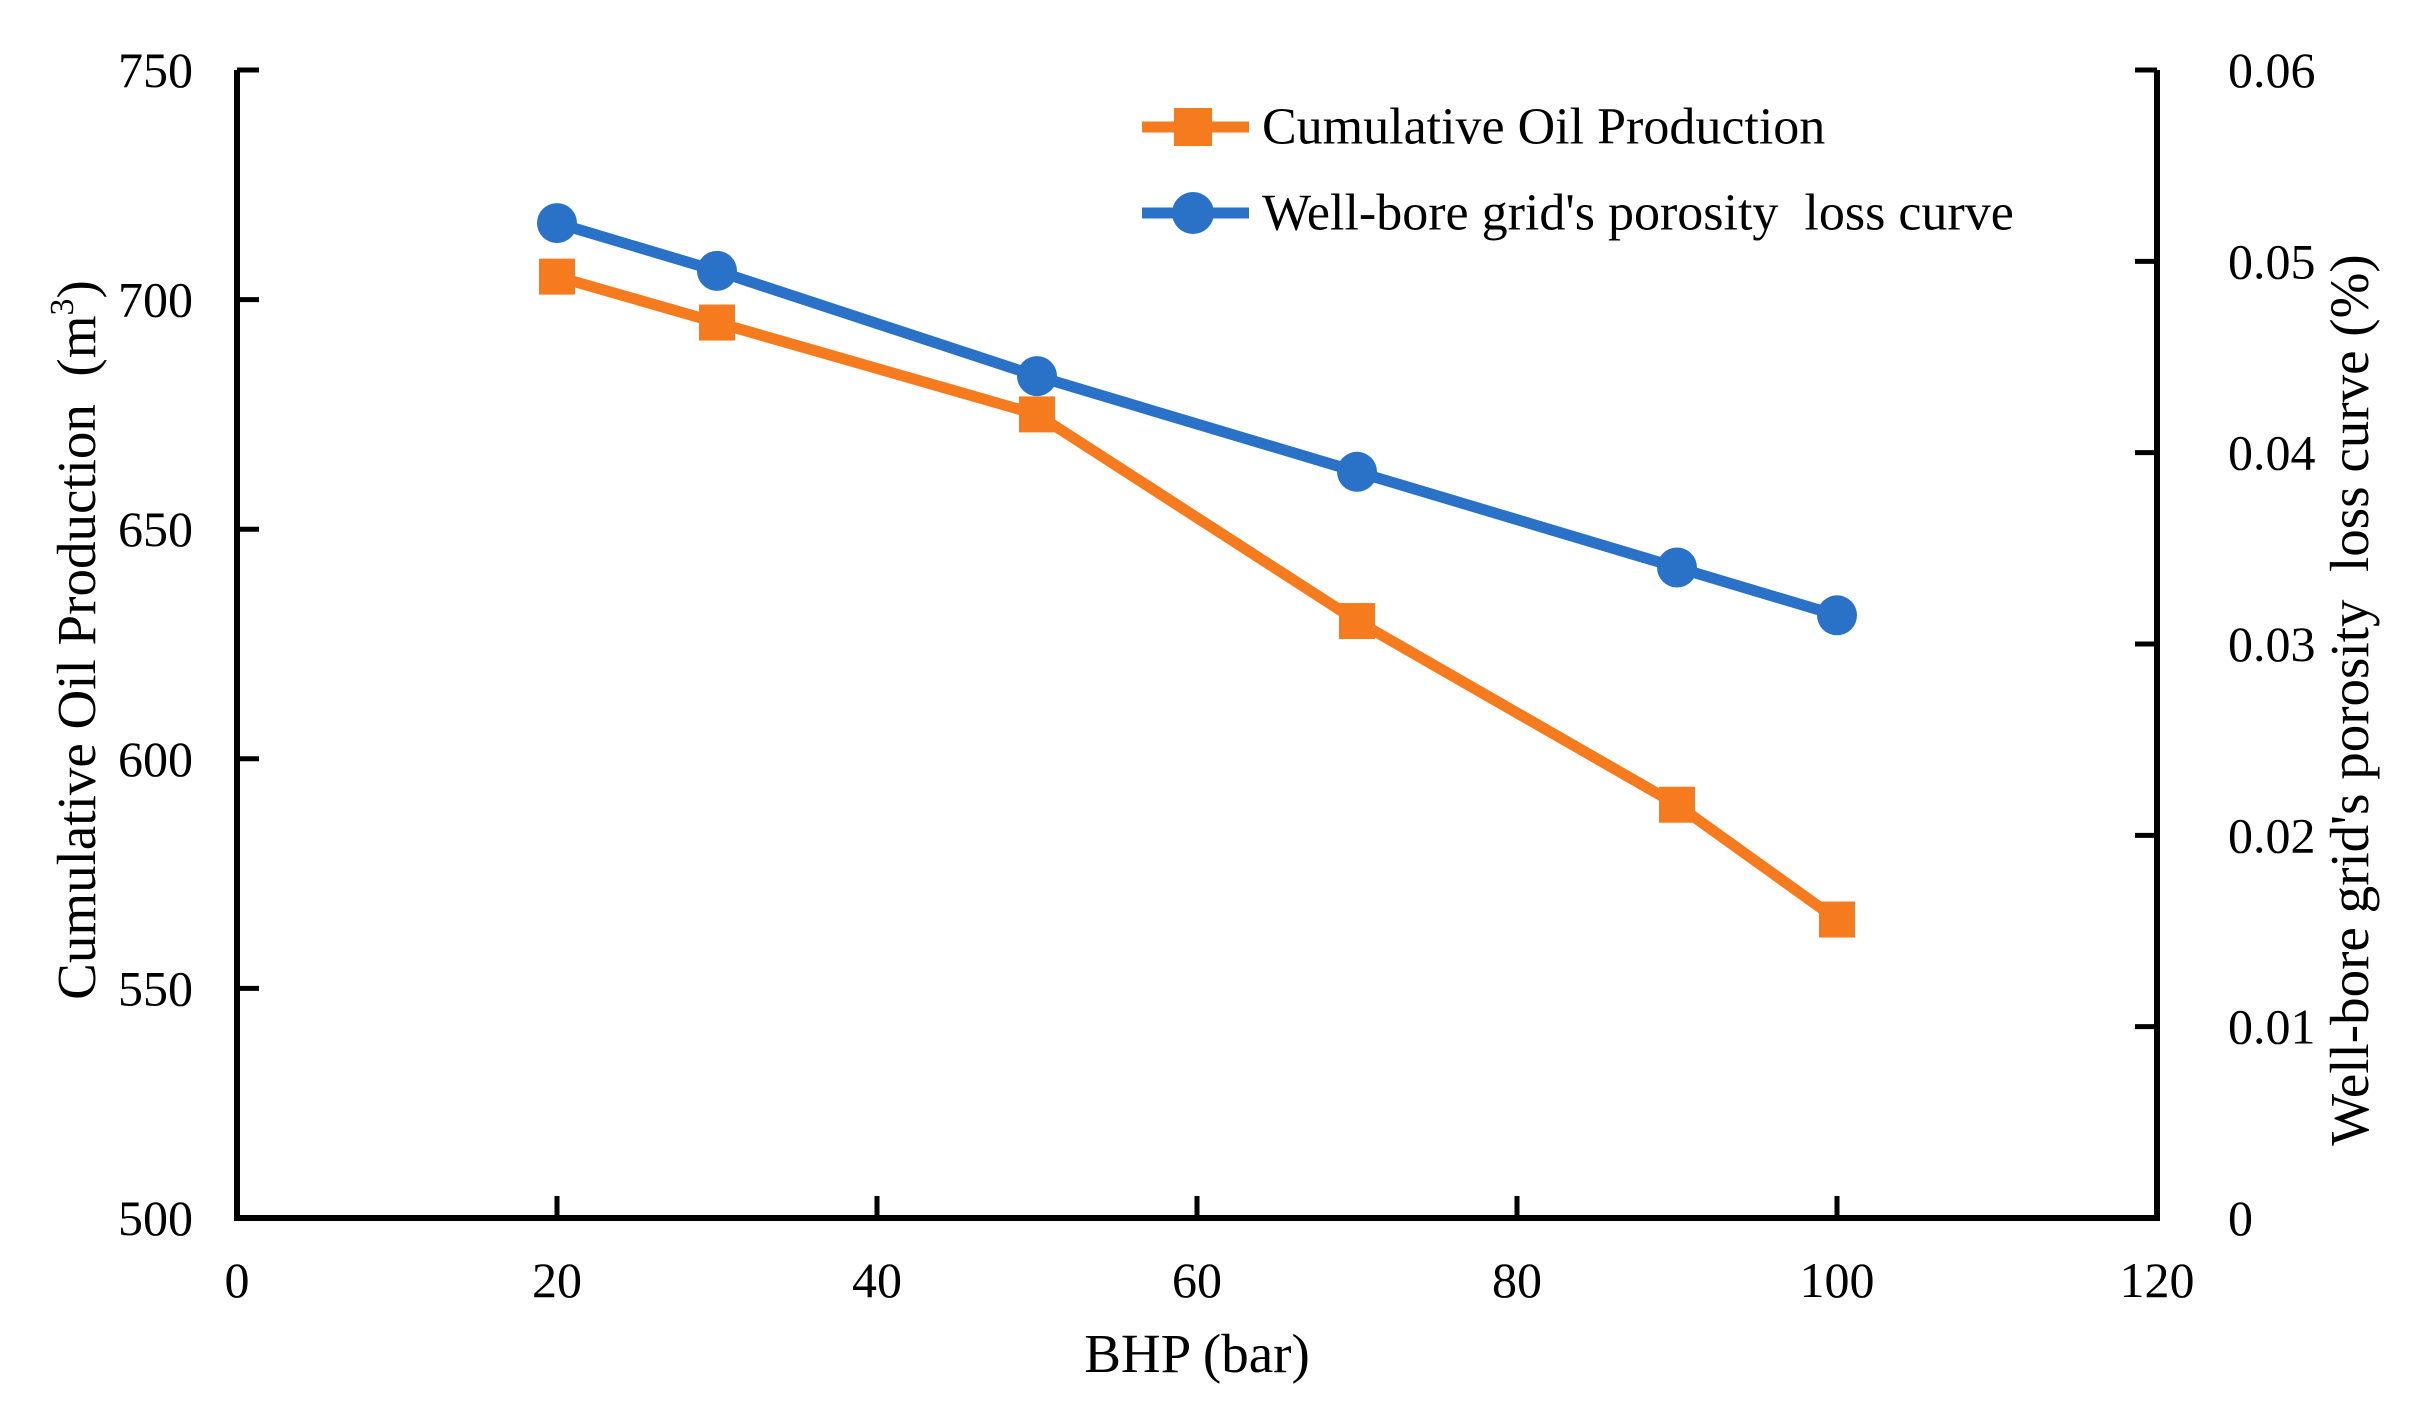 The image size is (2430, 1408). Describe the element at coordinates (2272, 644) in the screenshot. I see `y-right-tick-label: 0.03` at that location.